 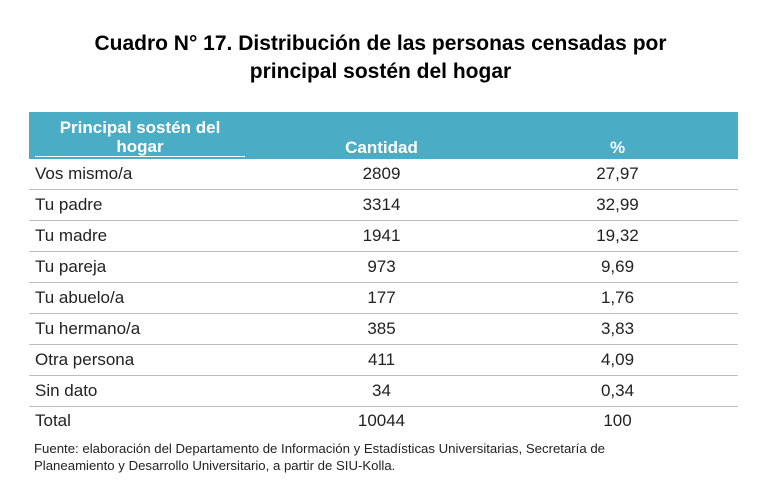 I want to click on row-cantidad: 34, so click(x=381, y=391).